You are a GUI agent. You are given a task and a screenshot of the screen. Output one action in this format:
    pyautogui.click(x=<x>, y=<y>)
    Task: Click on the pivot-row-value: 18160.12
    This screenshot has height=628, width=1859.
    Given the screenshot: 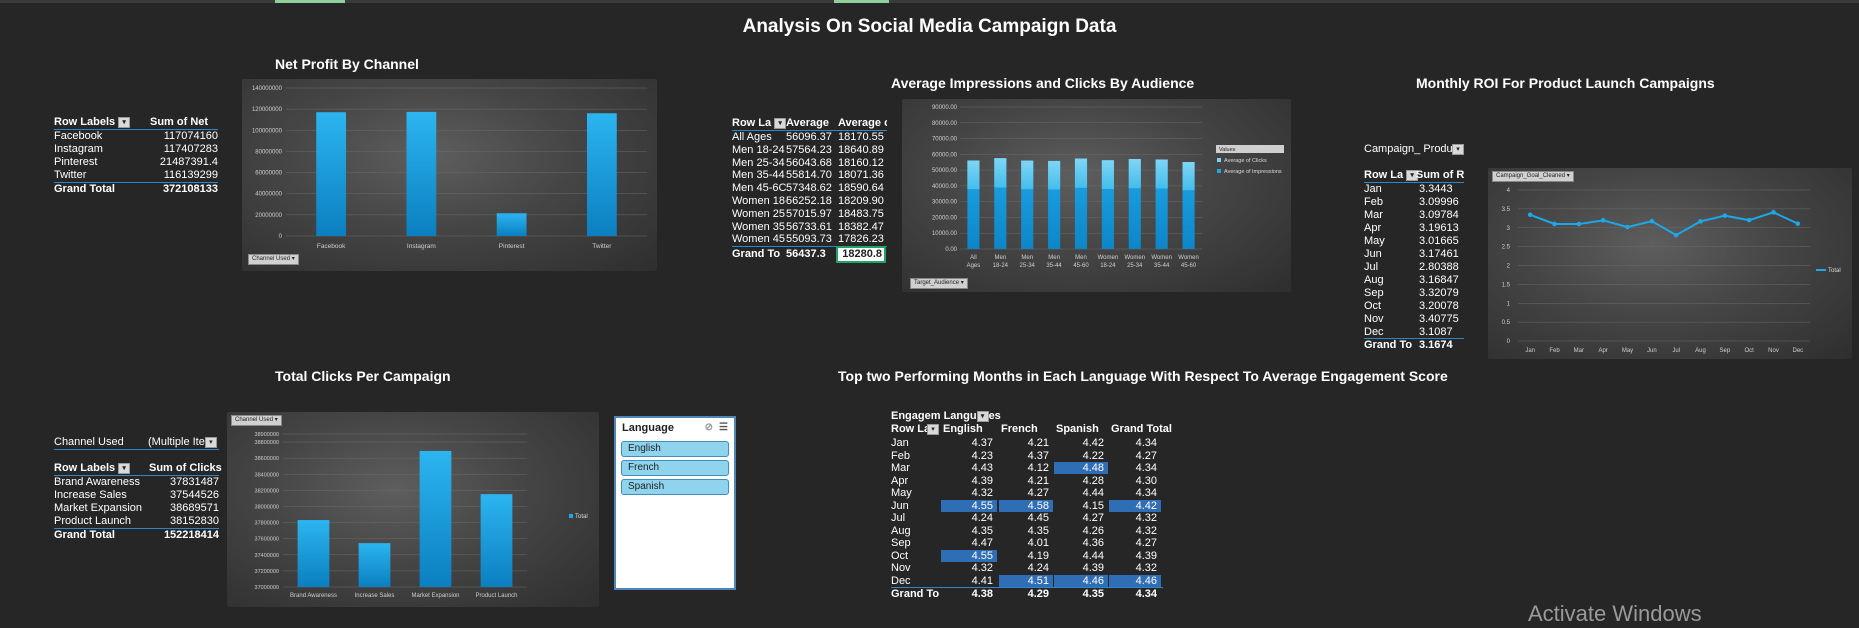 What is the action you would take?
    pyautogui.click(x=861, y=162)
    